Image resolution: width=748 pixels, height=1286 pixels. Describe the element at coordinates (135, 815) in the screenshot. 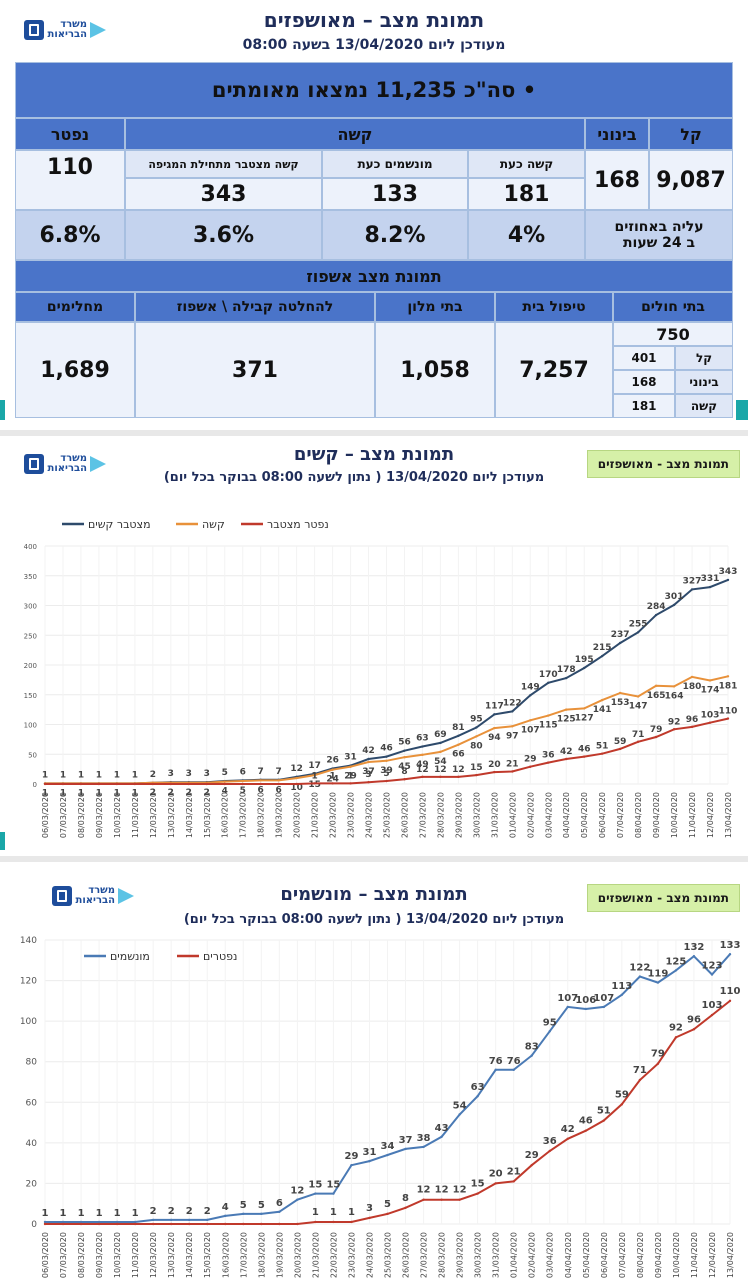

I see `x-tick-label: 11/03/2020` at that location.